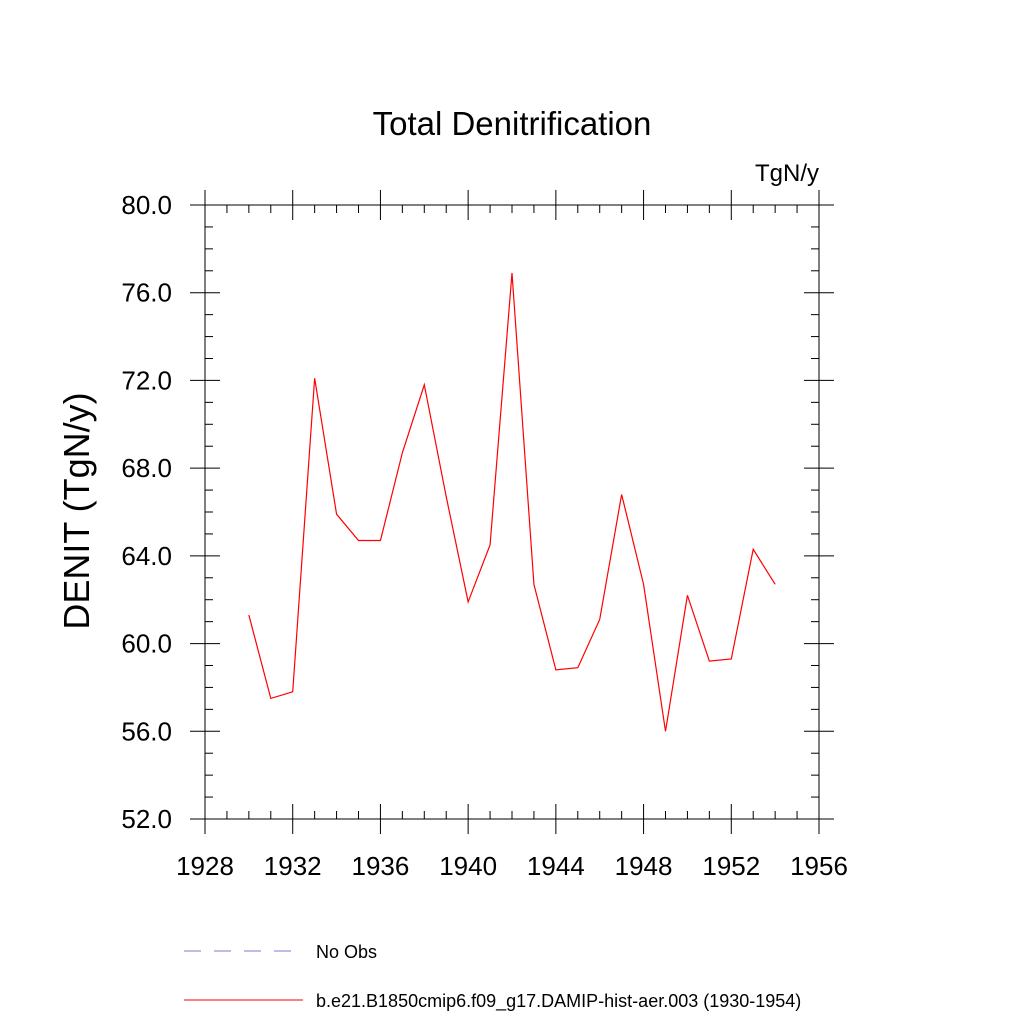  Describe the element at coordinates (205, 866) in the screenshot. I see `x-tick-label: 1928` at that location.